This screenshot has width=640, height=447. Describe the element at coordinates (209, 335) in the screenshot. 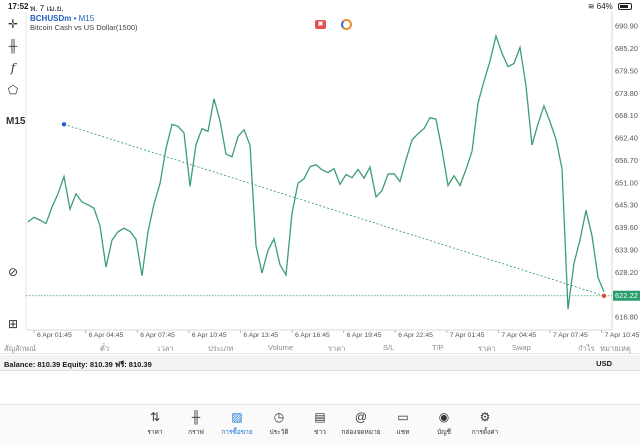

I see `time-tick-label: 6 Apr 10:45` at that location.